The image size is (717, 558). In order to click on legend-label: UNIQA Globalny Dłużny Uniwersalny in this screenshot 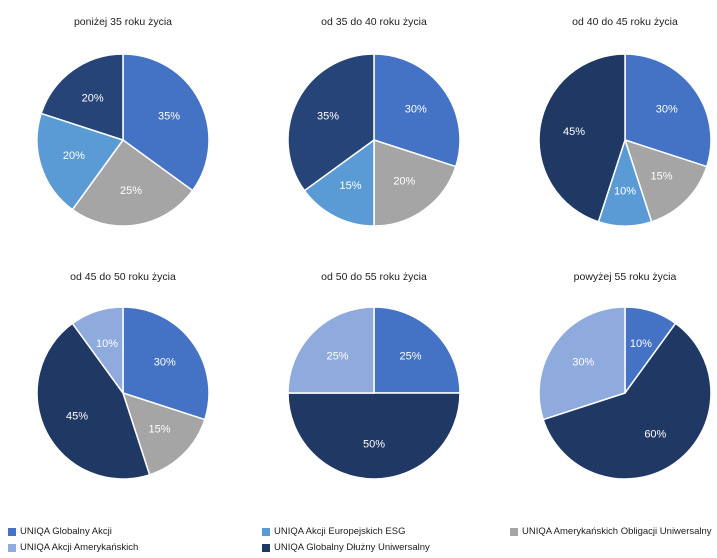, I will do `click(352, 547)`.